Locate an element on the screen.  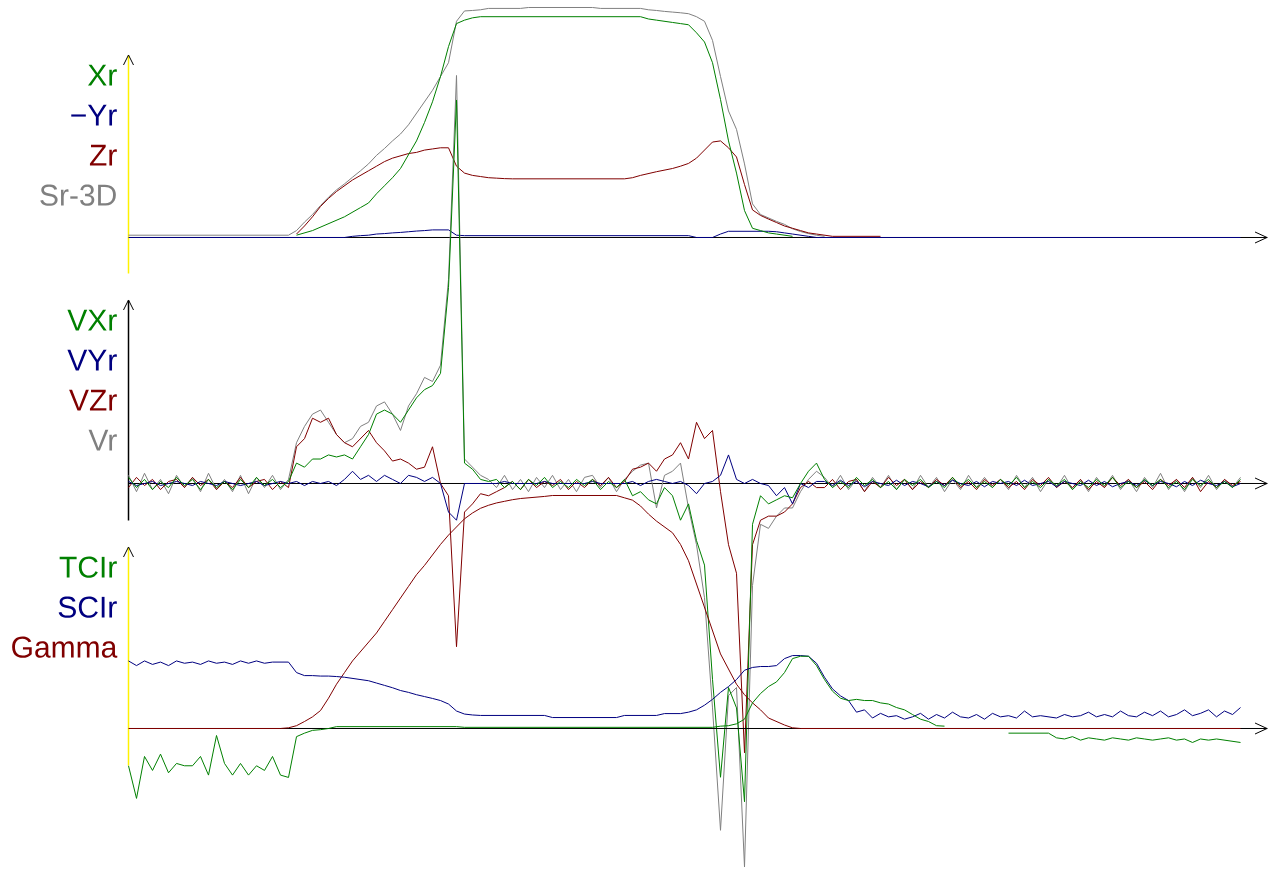
series-label: Sr-3D is located at coordinates (78, 195).